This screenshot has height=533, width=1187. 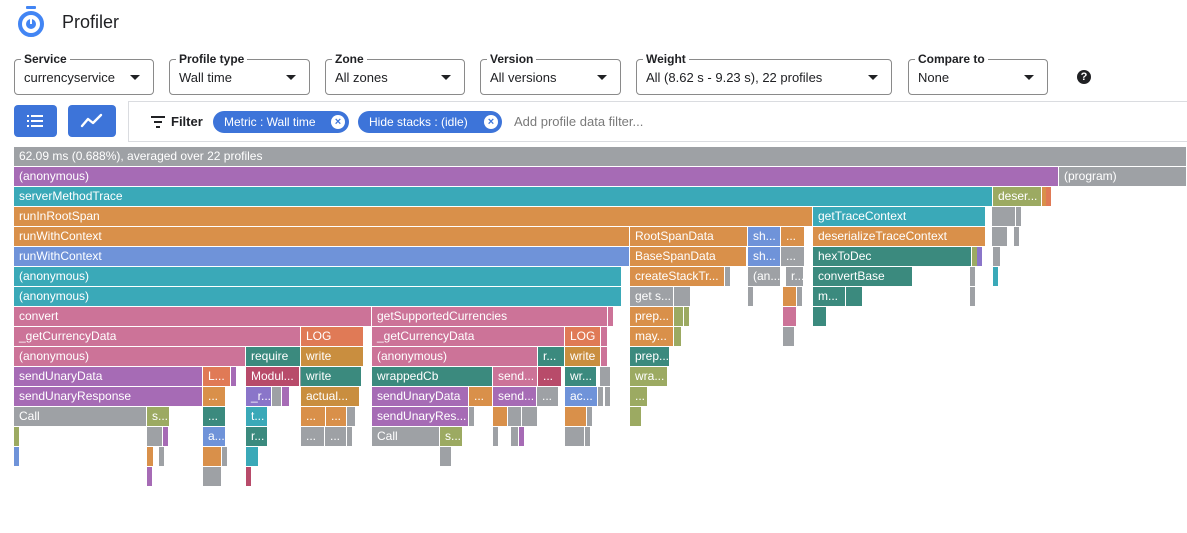 I want to click on trend-view-button, so click(x=92, y=121).